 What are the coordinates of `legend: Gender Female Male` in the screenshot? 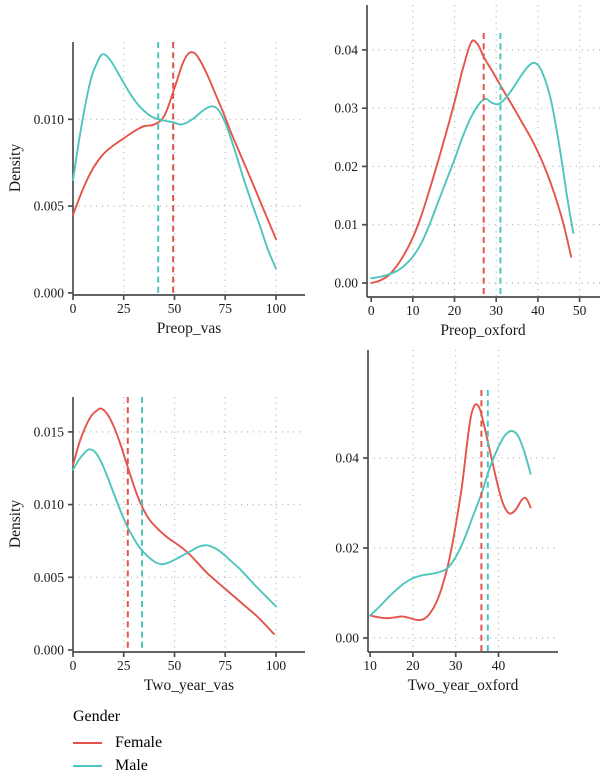 It's located at (117, 741).